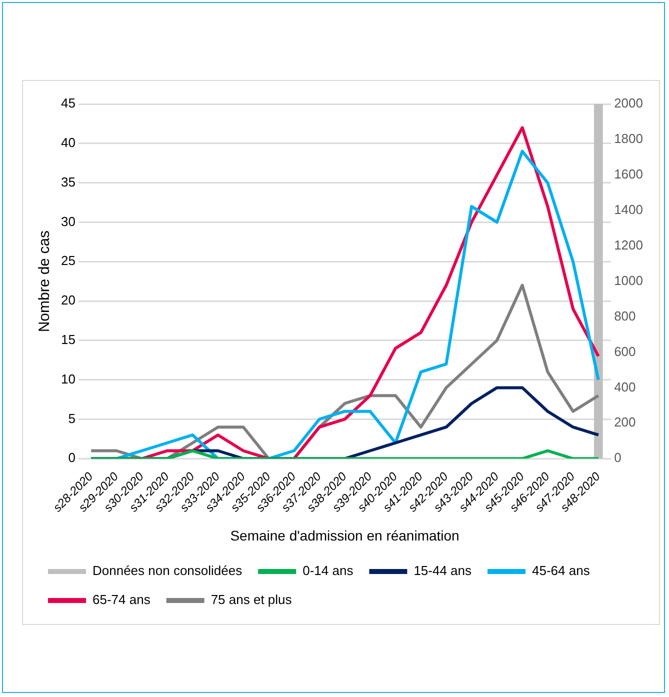 This screenshot has width=669, height=697. What do you see at coordinates (72, 418) in the screenshot?
I see `y-tick-label: 5` at bounding box center [72, 418].